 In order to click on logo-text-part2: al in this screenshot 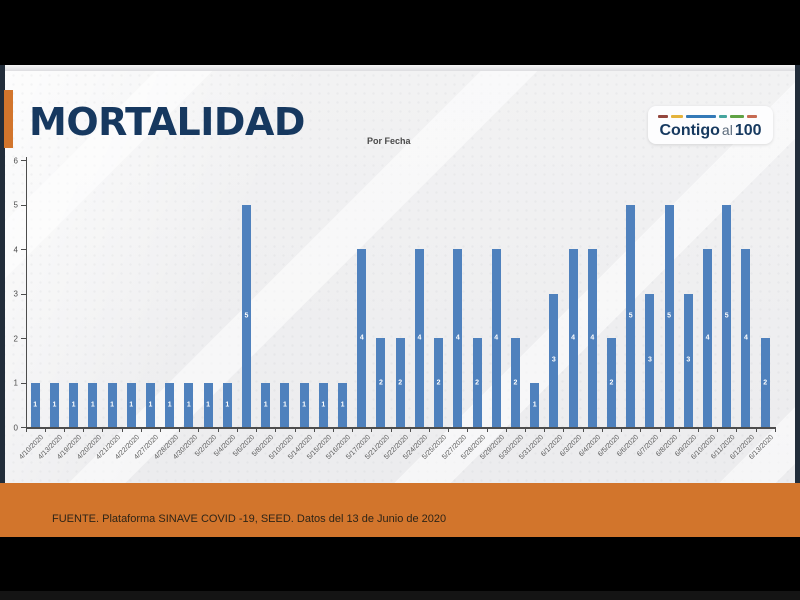, I will do `click(727, 130)`.